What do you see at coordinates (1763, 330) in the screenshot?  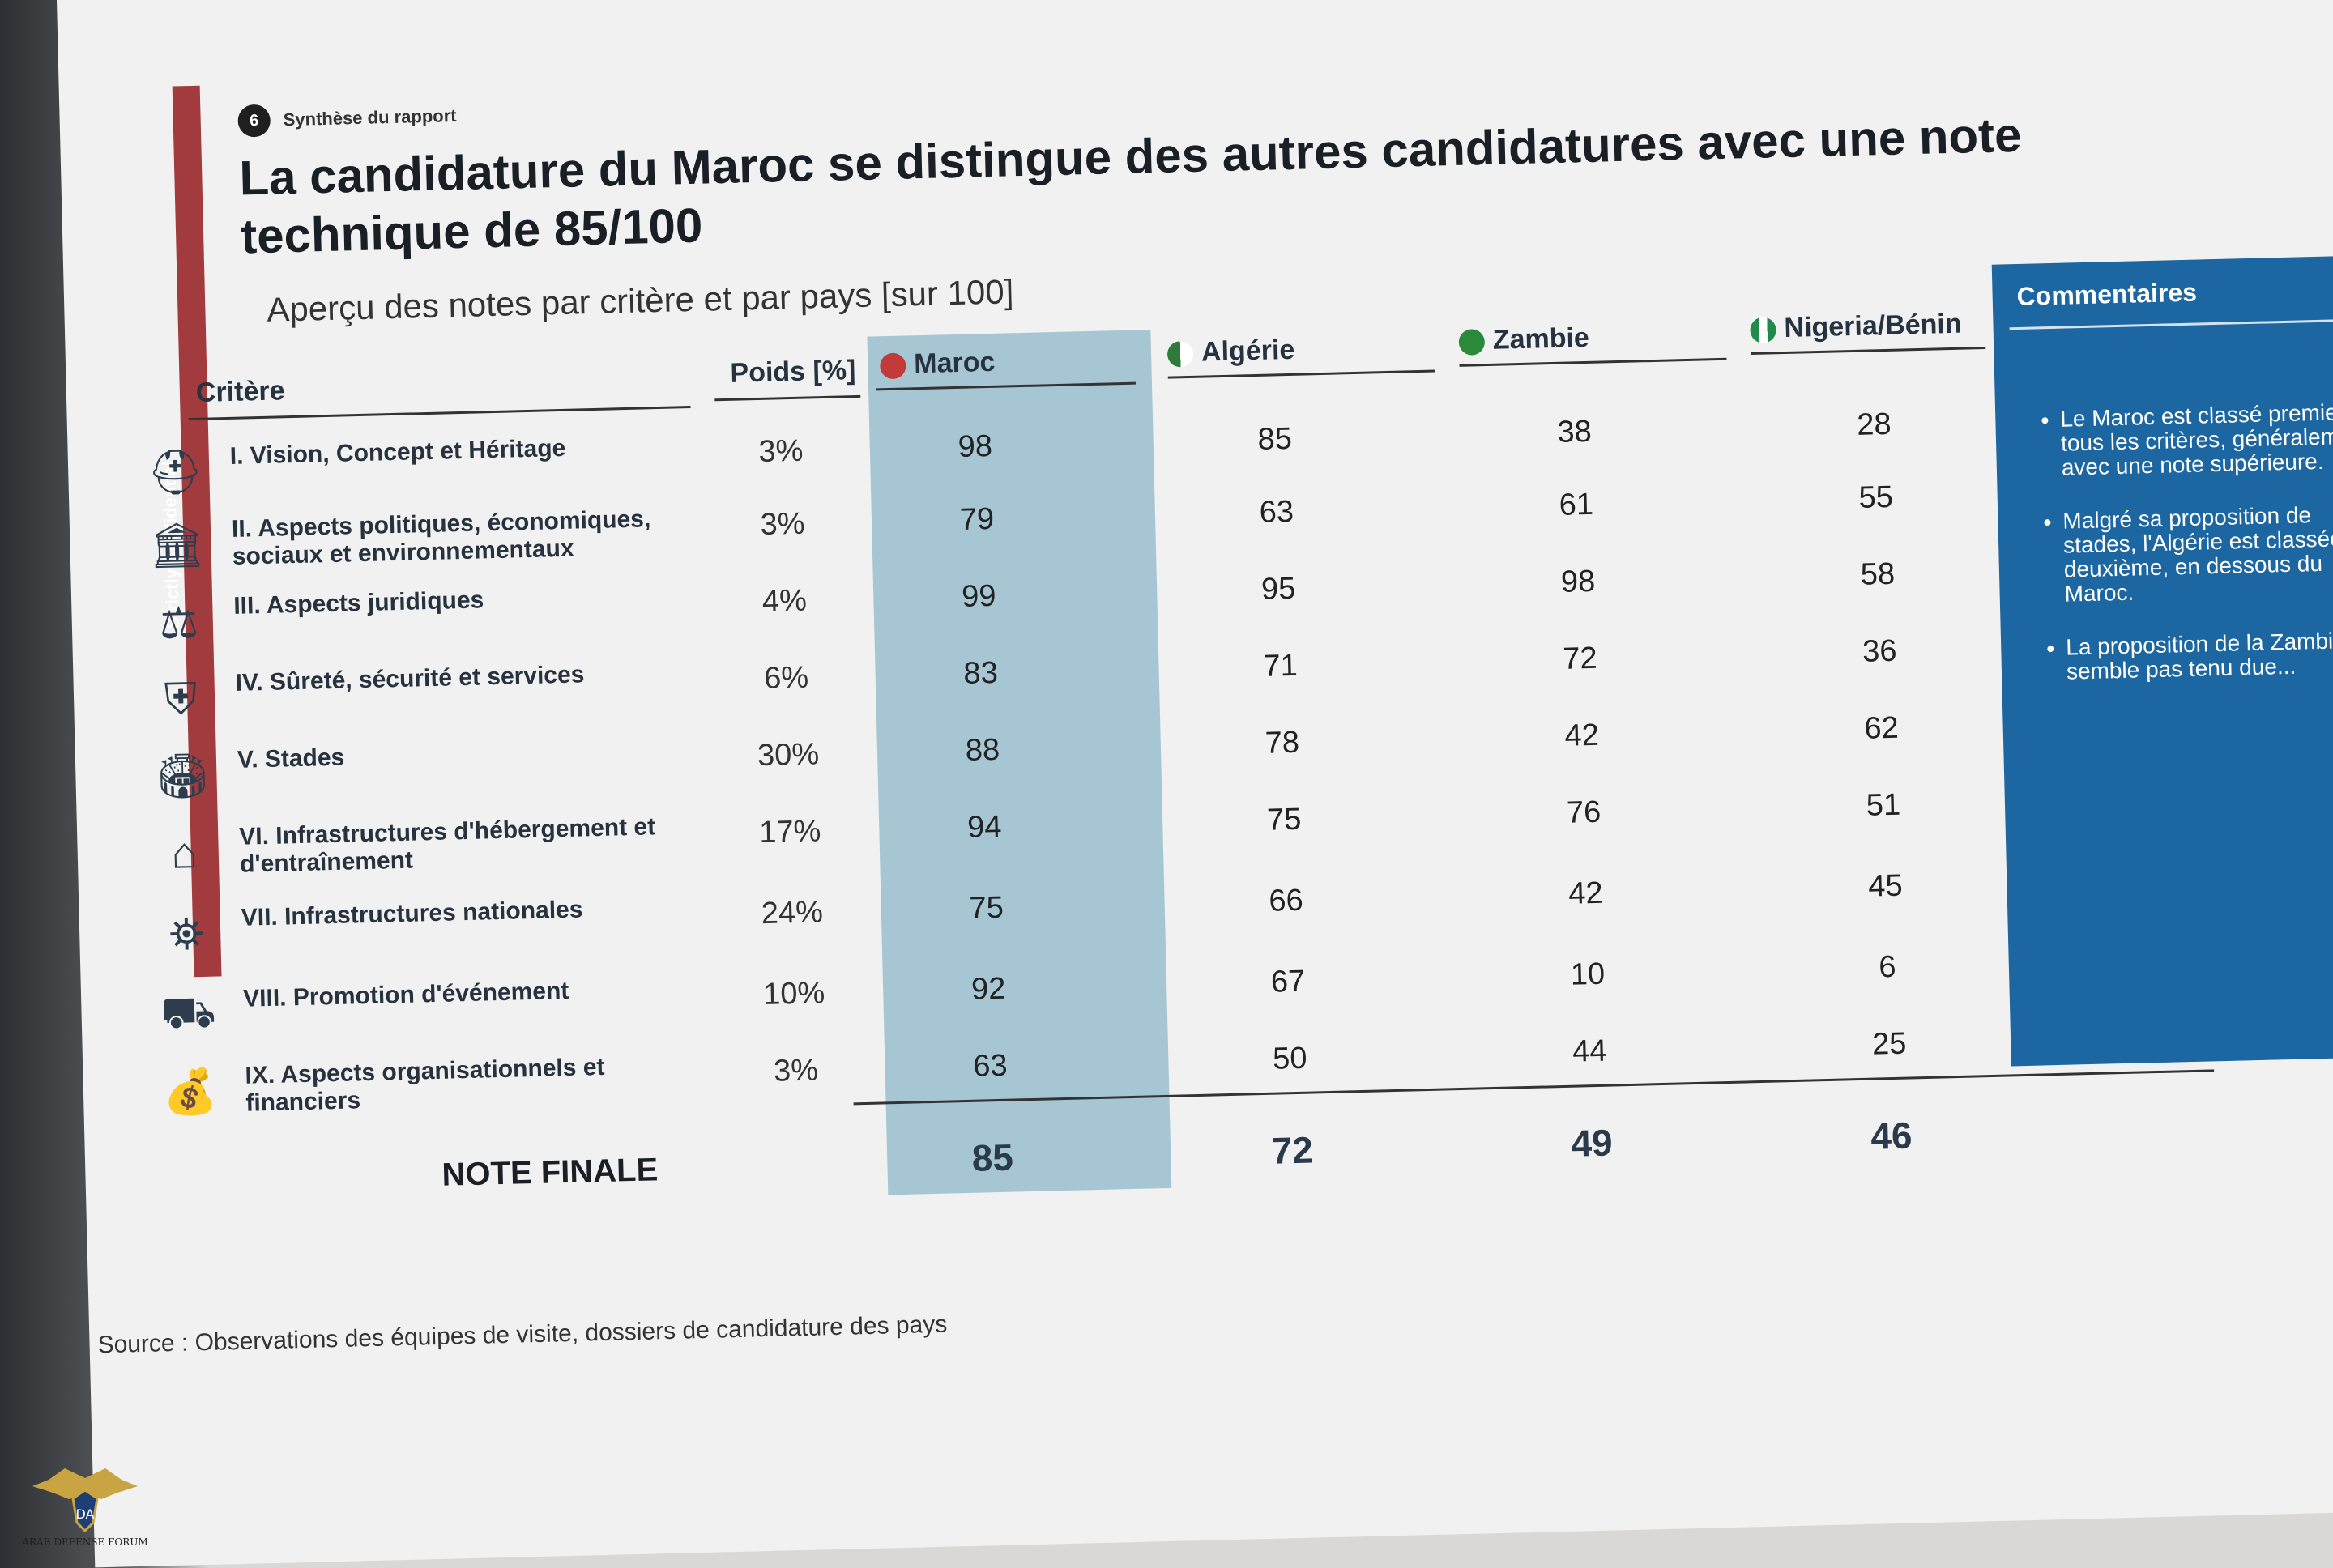 I see `nigeria-flag-icon` at bounding box center [1763, 330].